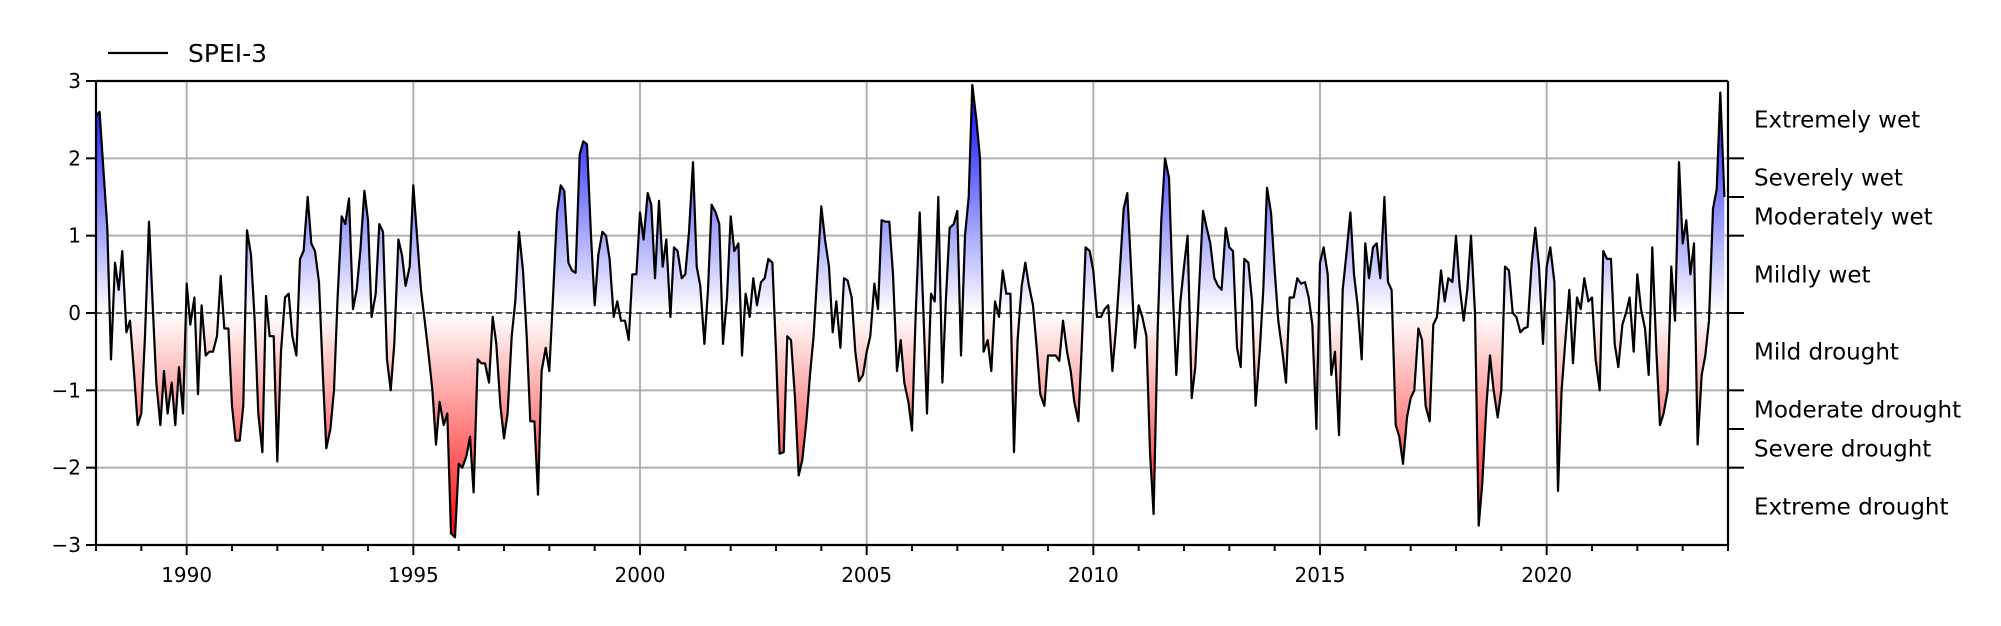  I want to click on y-tick-label-4: −1, so click(66, 390).